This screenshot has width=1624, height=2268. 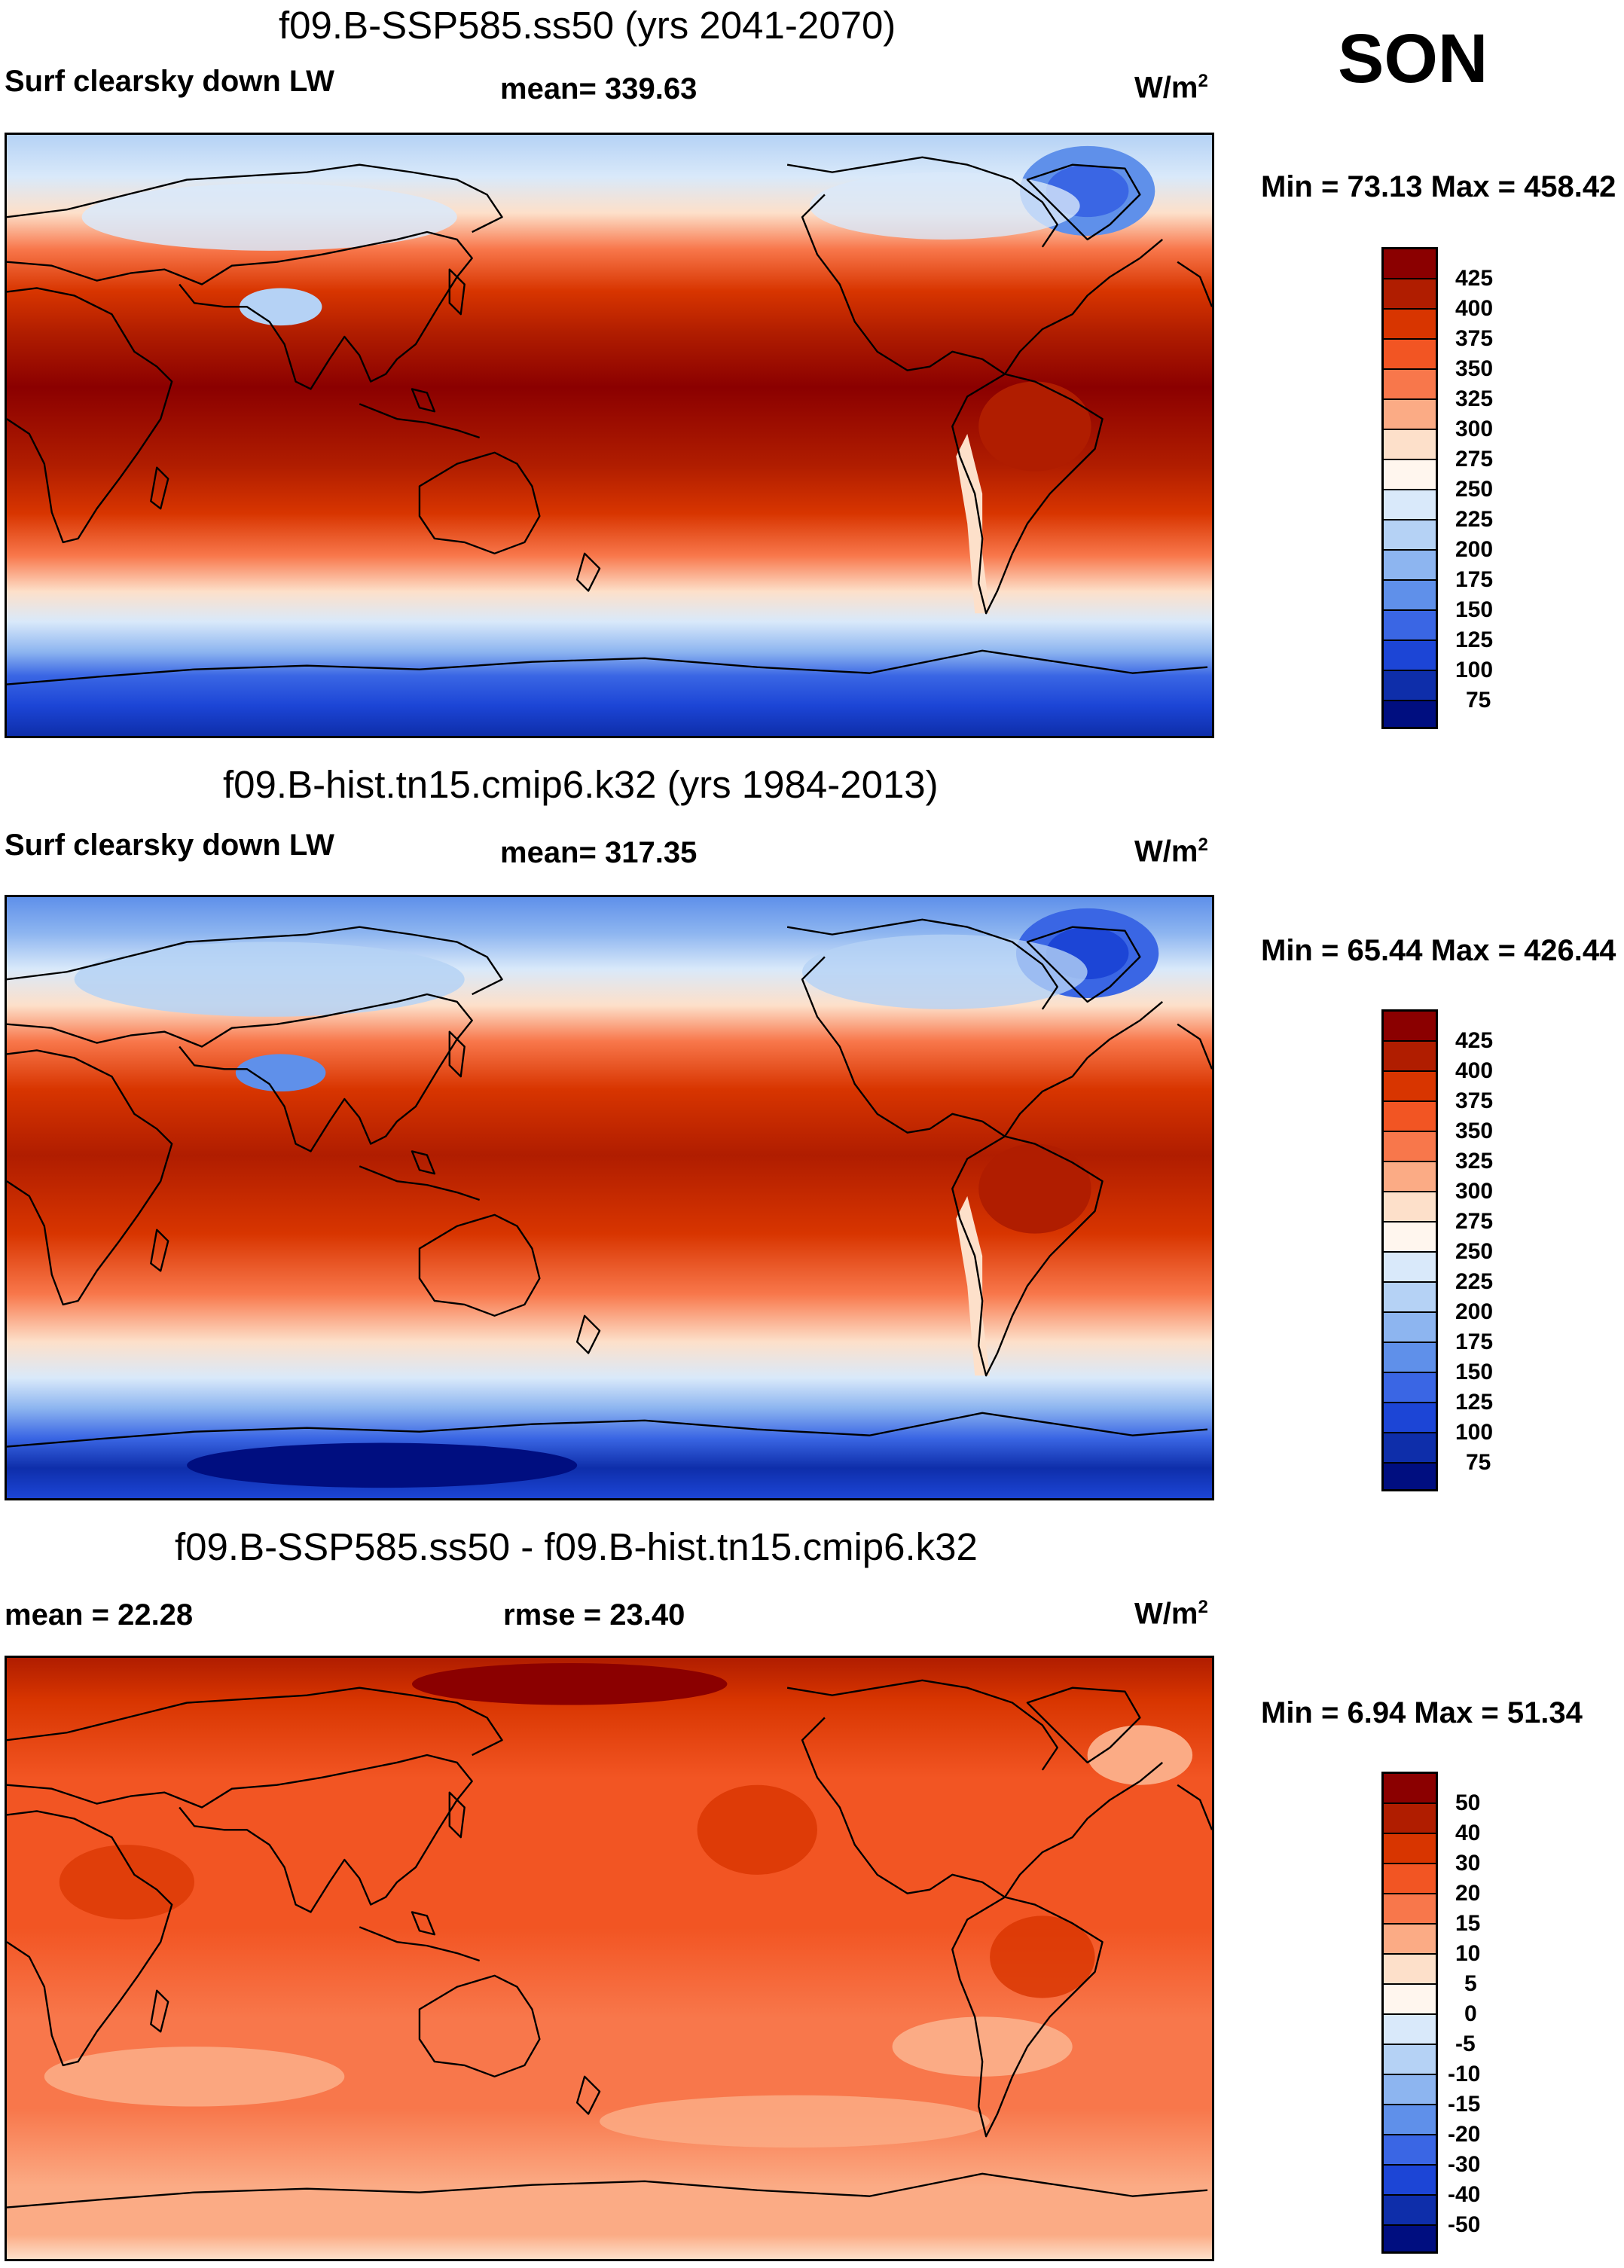 I want to click on colorbar-tick: -20, so click(x=1465, y=2134).